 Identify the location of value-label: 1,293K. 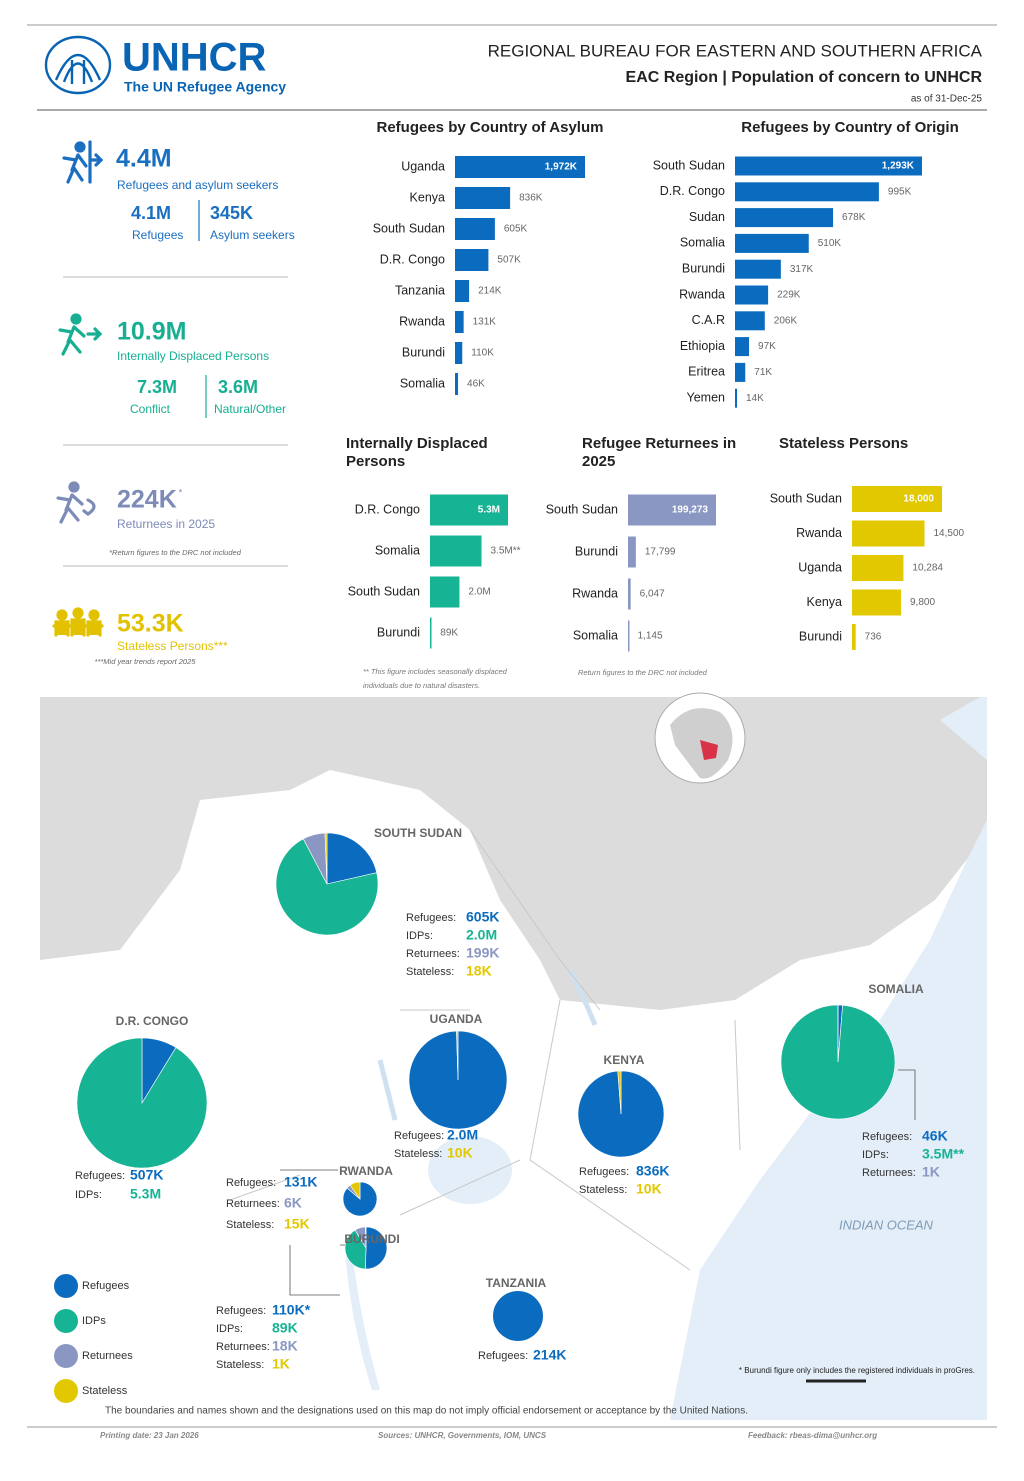
(898, 166).